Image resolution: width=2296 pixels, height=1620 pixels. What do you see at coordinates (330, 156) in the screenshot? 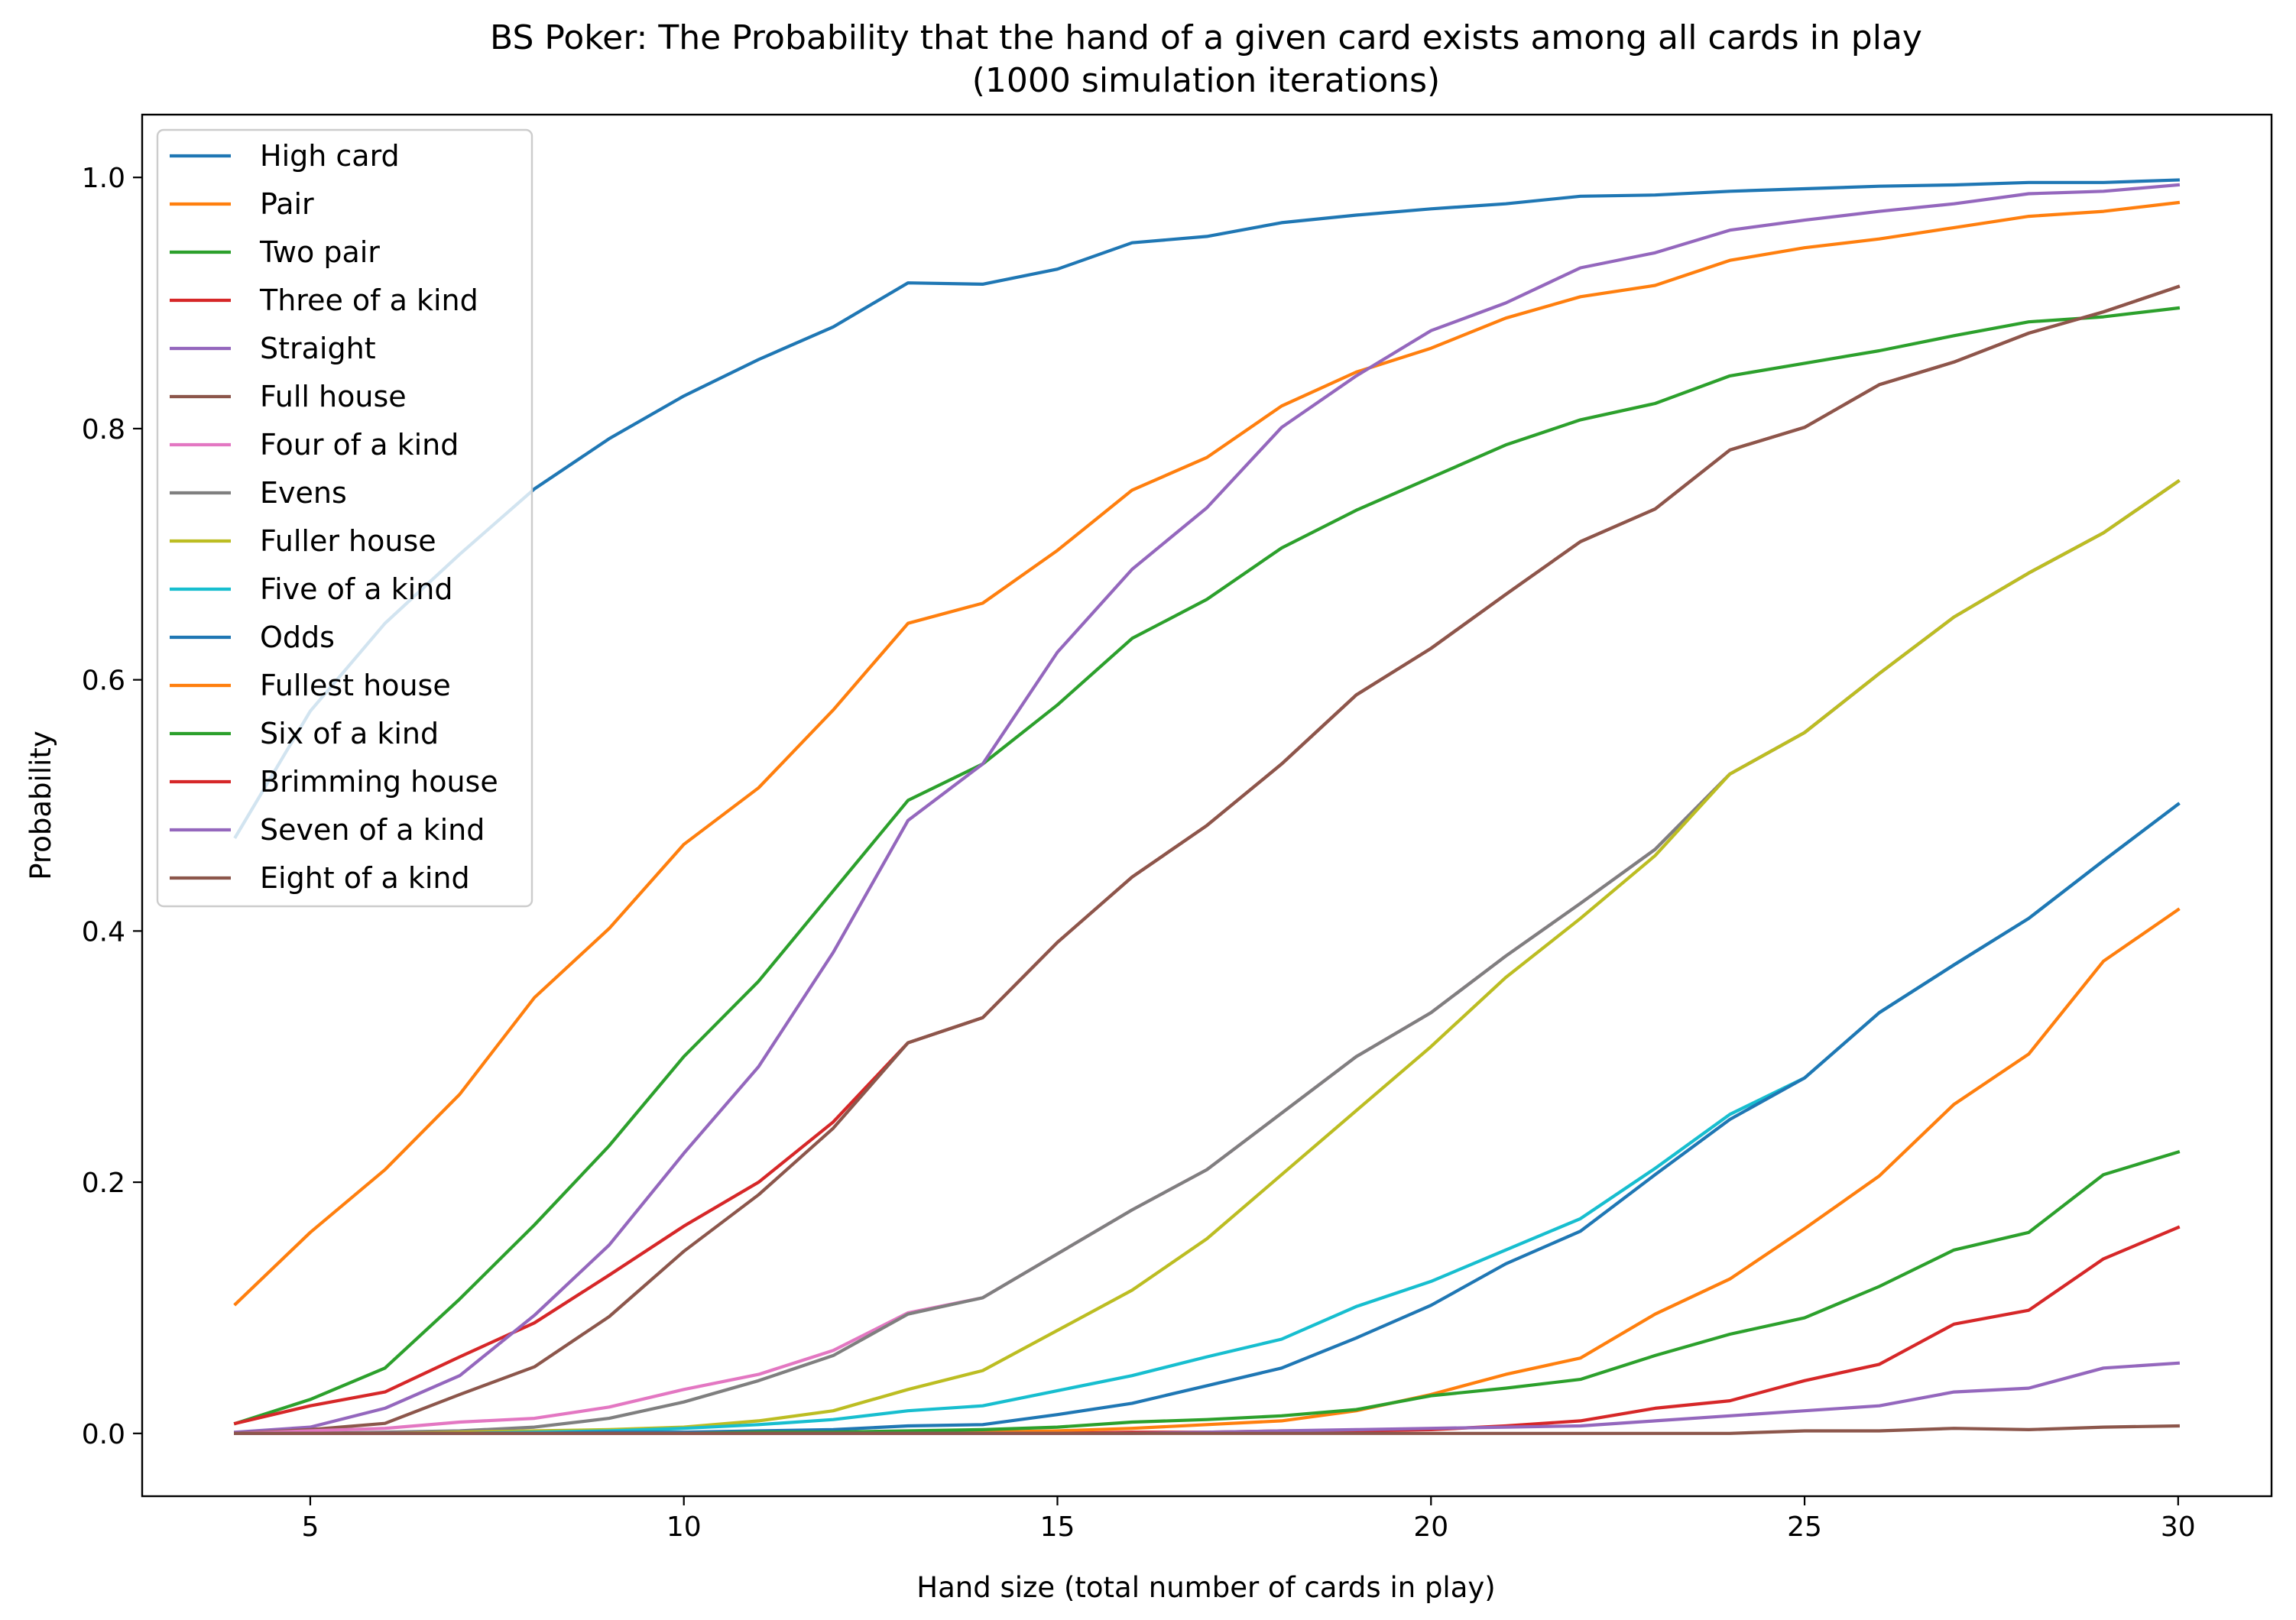
I see `legend-label: High card` at bounding box center [330, 156].